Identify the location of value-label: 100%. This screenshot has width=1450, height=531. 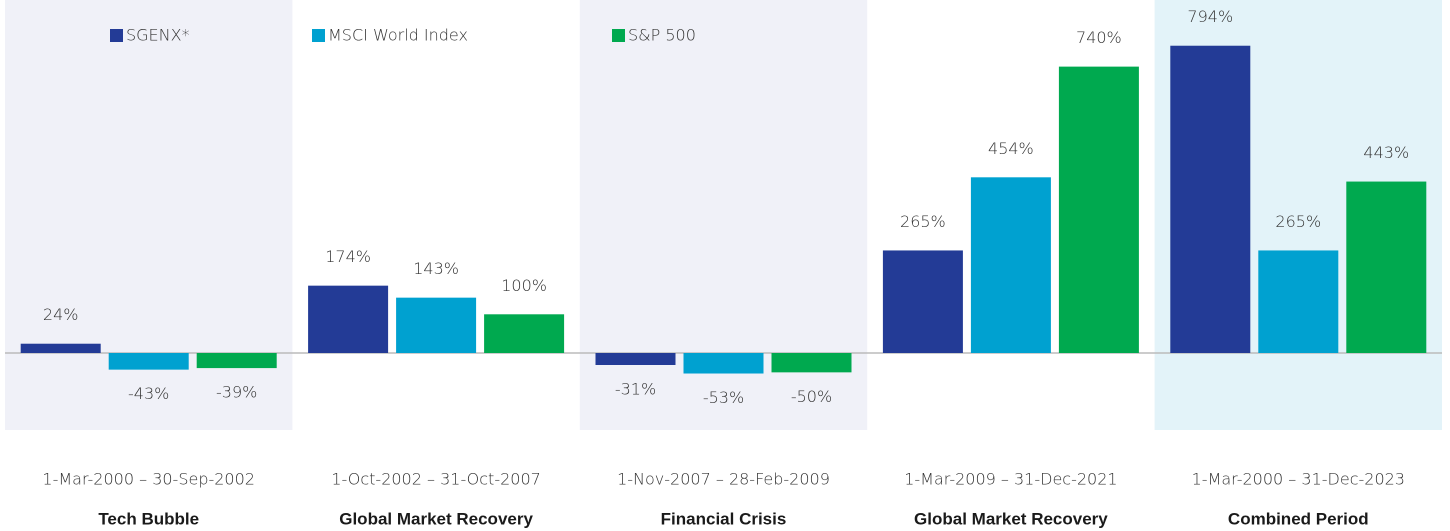
(524, 285).